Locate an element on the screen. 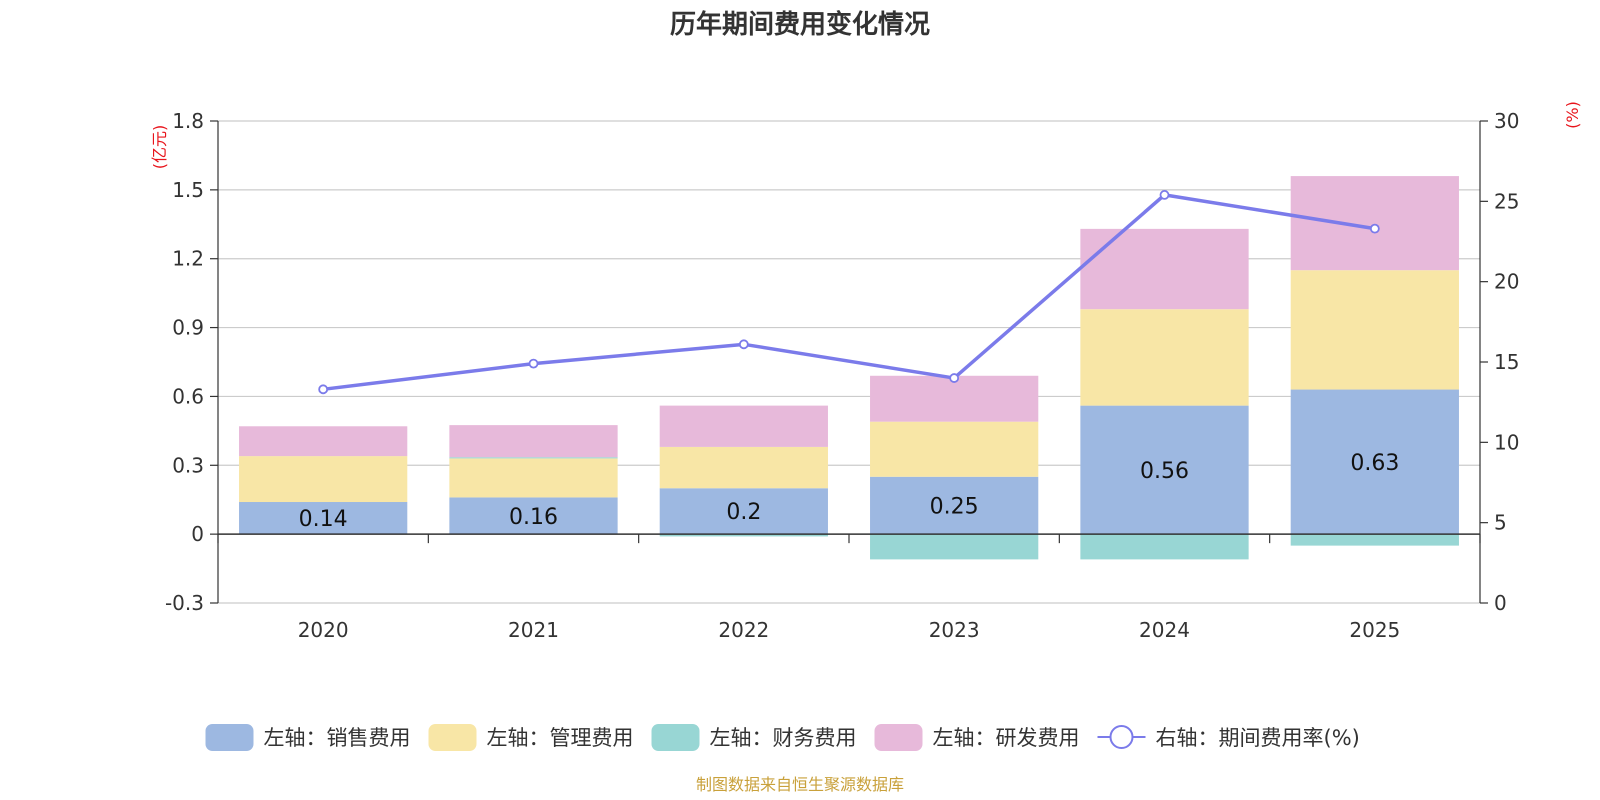 This screenshot has height=800, width=1600. data-label: 0.63 is located at coordinates (1374, 463).